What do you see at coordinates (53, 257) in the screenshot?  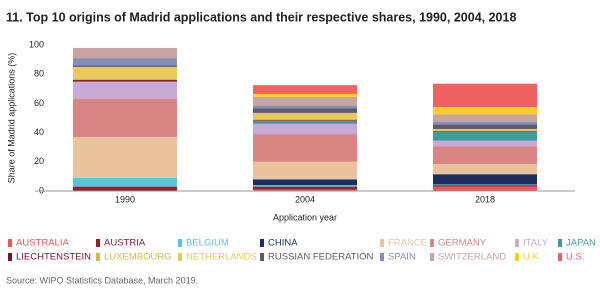 I see `legend-label: LIECHTENSTEIN` at bounding box center [53, 257].